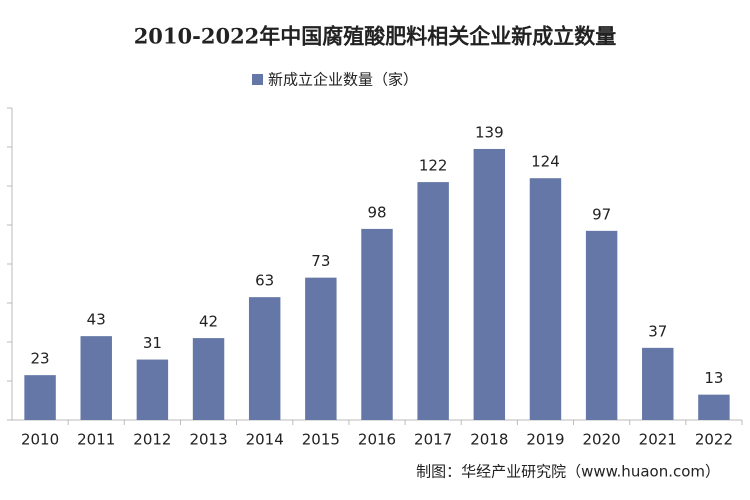  I want to click on chart-title: 2010-2022年中国腐殖酸肥料相关企业新成立数量, so click(375, 36).